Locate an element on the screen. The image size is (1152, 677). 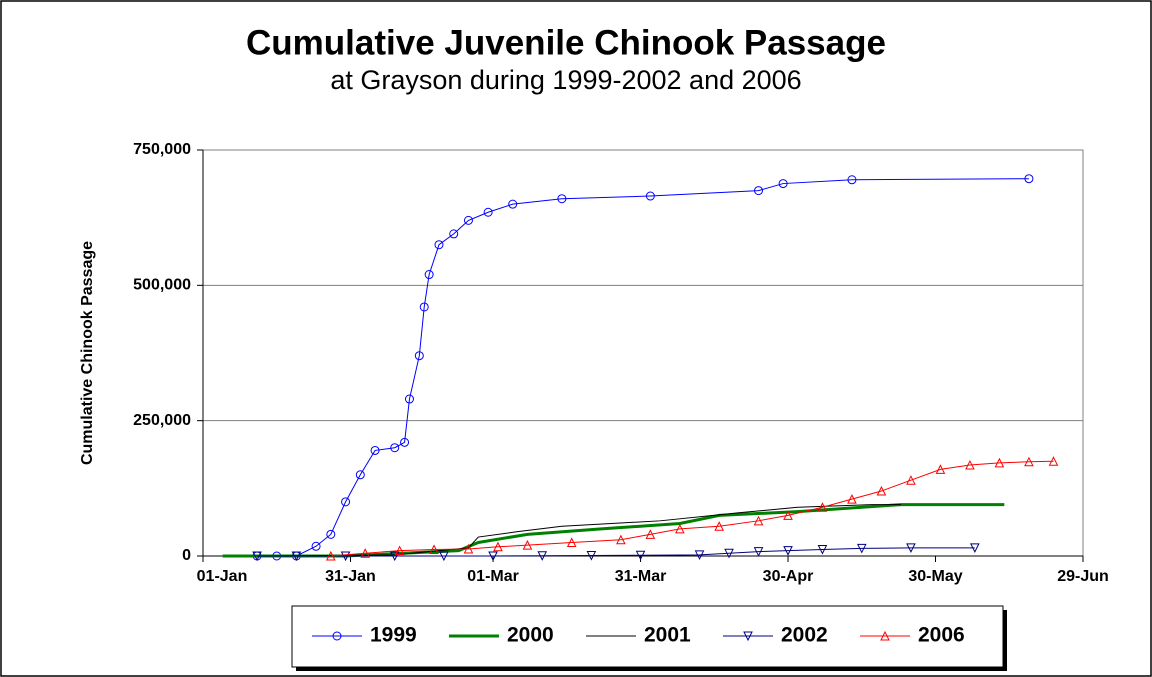
y-axis-label: Cumulative Chinook Passage is located at coordinates (87, 353).